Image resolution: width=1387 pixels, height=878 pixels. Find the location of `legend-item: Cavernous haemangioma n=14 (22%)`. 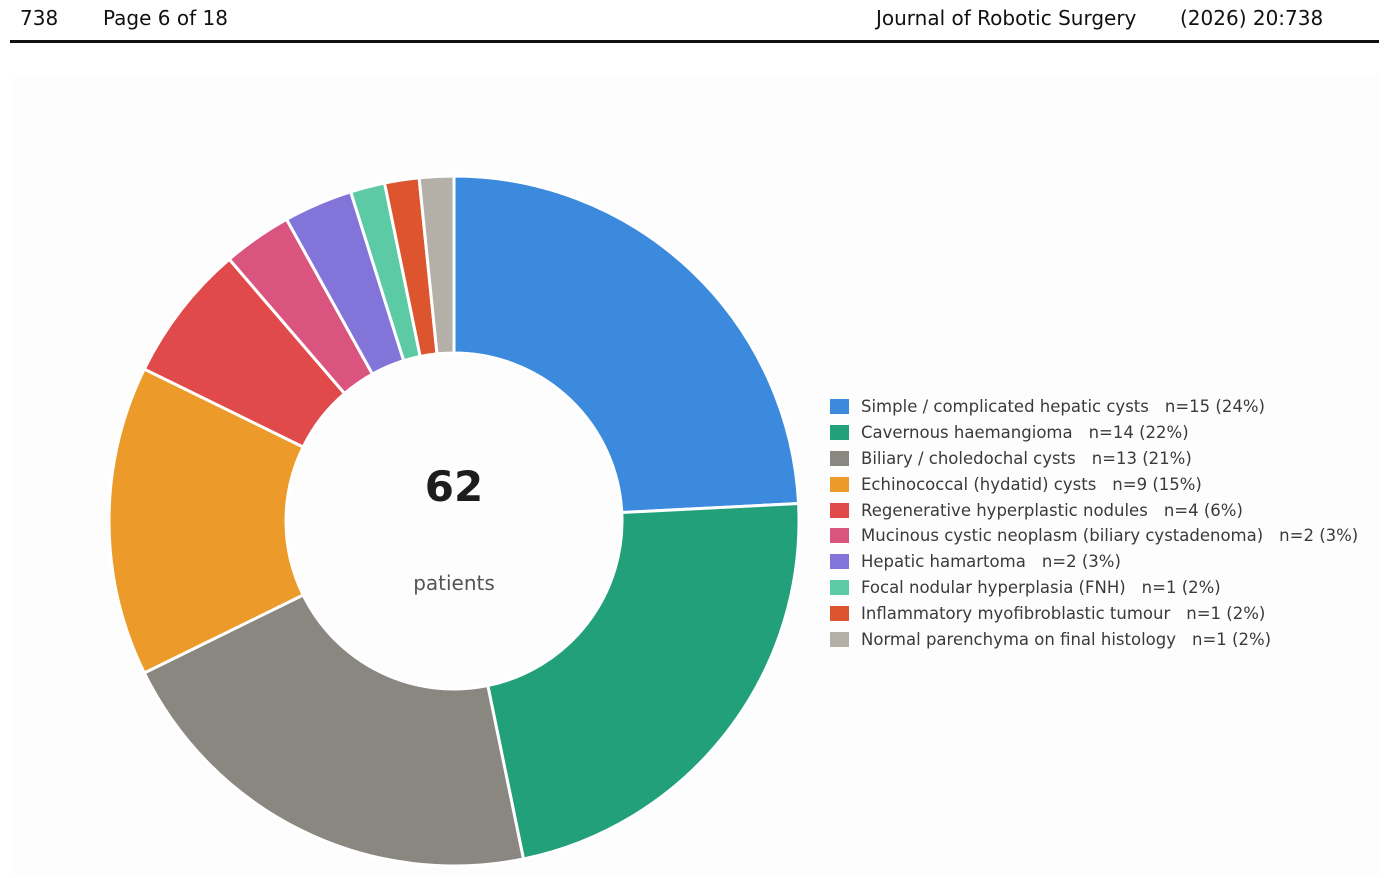

legend-item: Cavernous haemangioma n=14 (22%) is located at coordinates (1105, 433).